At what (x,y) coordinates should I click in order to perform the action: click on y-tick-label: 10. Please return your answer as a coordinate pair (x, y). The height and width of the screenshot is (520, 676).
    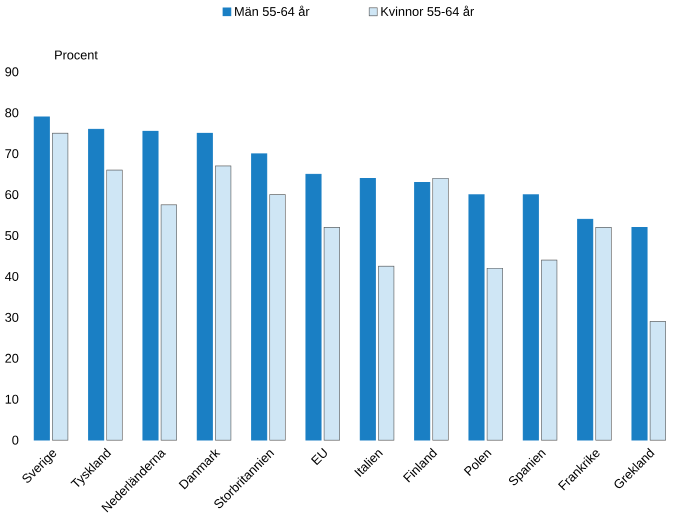
    Looking at the image, I should click on (12, 399).